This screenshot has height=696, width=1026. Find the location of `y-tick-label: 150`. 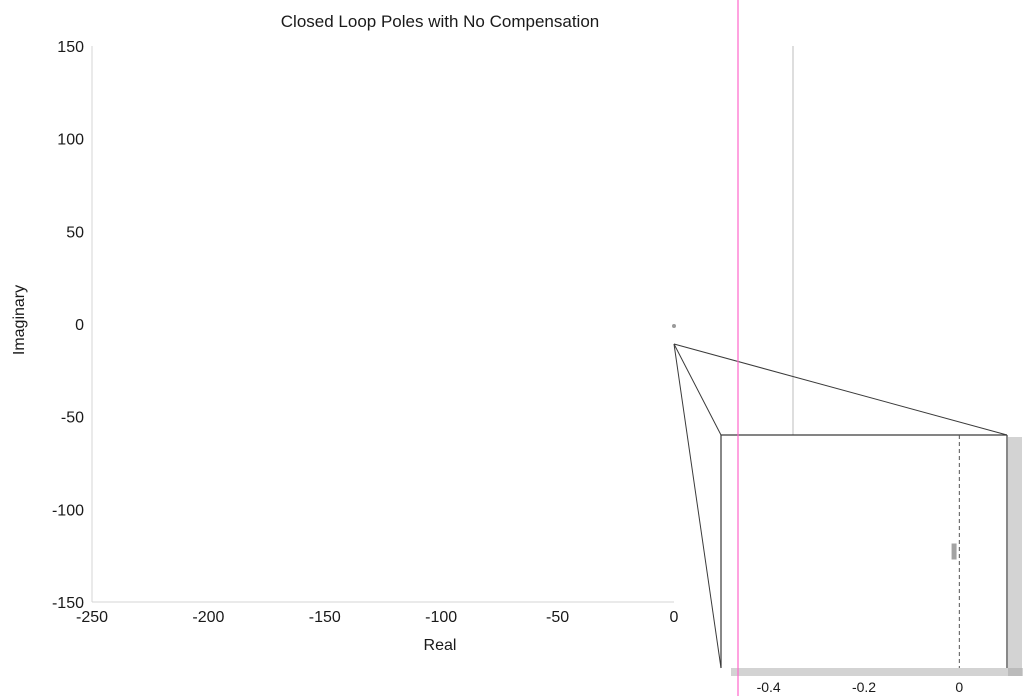

y-tick-label: 150 is located at coordinates (70, 47).